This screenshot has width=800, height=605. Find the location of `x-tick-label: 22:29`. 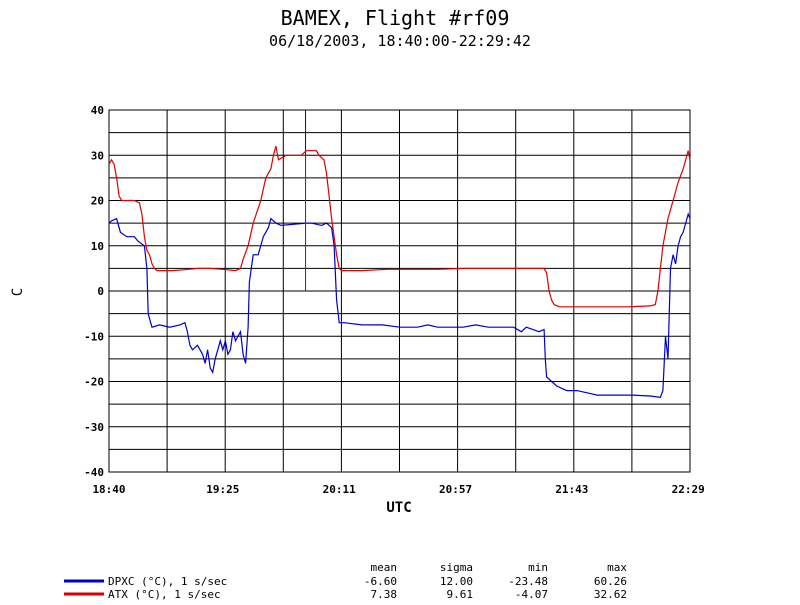

x-tick-label: 22:29 is located at coordinates (688, 489).